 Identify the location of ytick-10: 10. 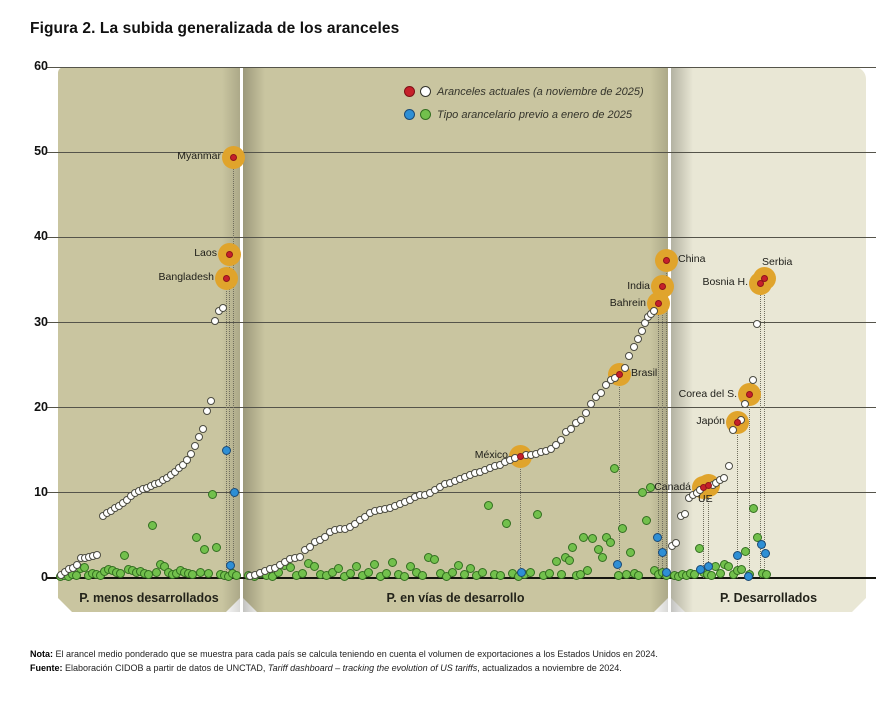
(41, 491).